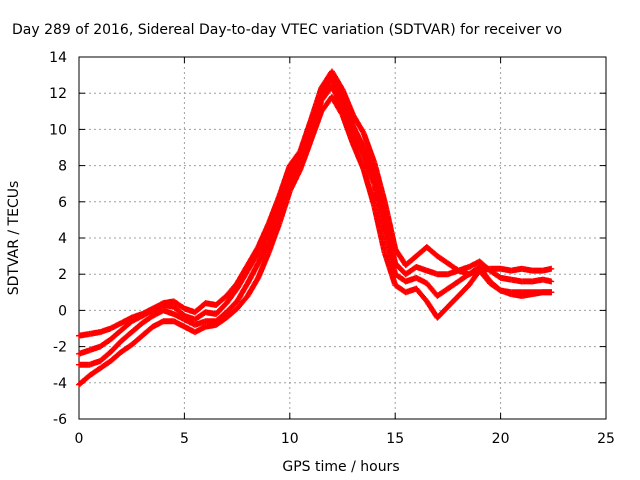 The image size is (640, 480). What do you see at coordinates (79, 439) in the screenshot?
I see `x-tick-label: 0` at bounding box center [79, 439].